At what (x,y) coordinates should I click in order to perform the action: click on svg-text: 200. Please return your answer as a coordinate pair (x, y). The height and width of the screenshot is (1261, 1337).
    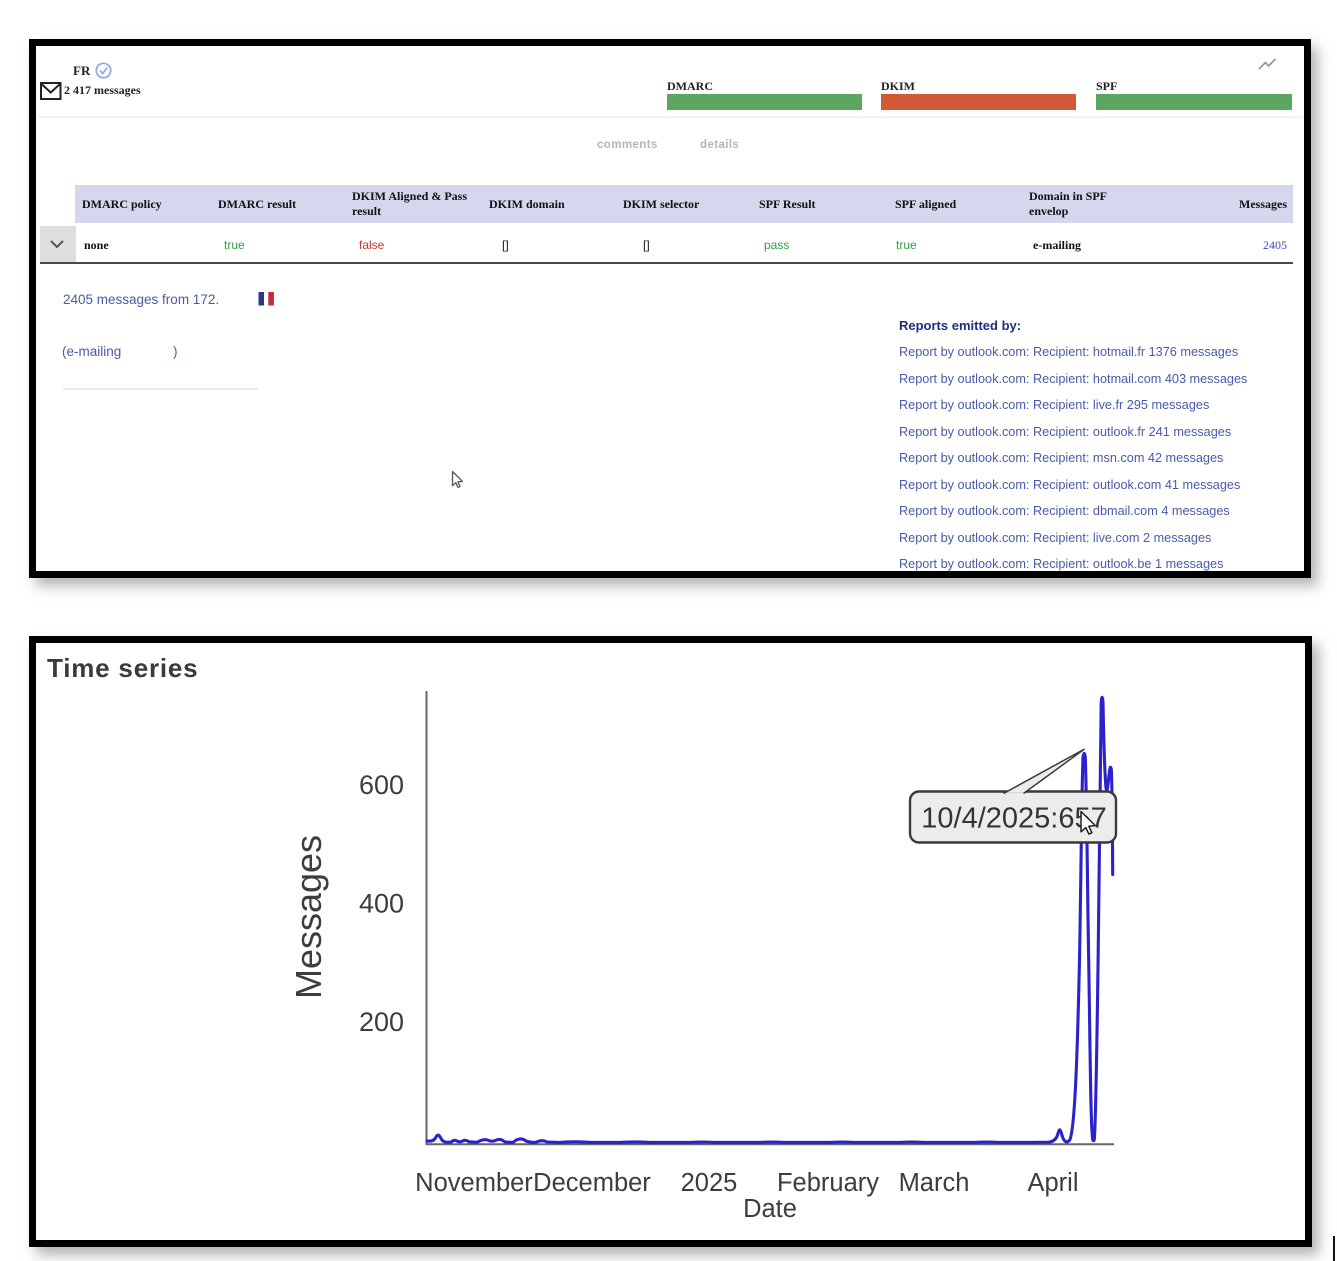
    Looking at the image, I should click on (381, 1022).